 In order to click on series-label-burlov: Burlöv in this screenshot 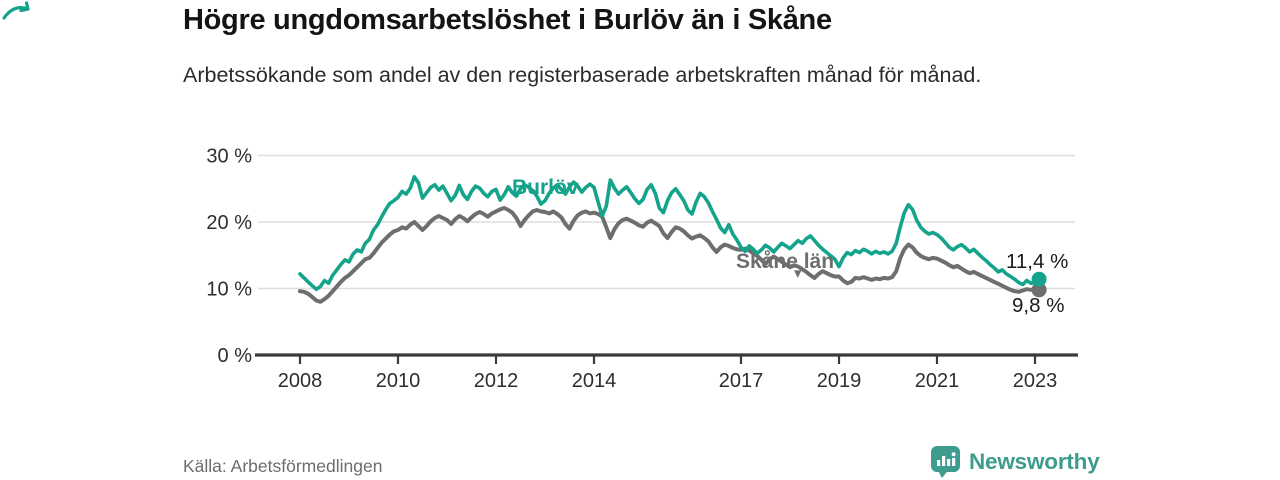, I will do `click(545, 187)`.